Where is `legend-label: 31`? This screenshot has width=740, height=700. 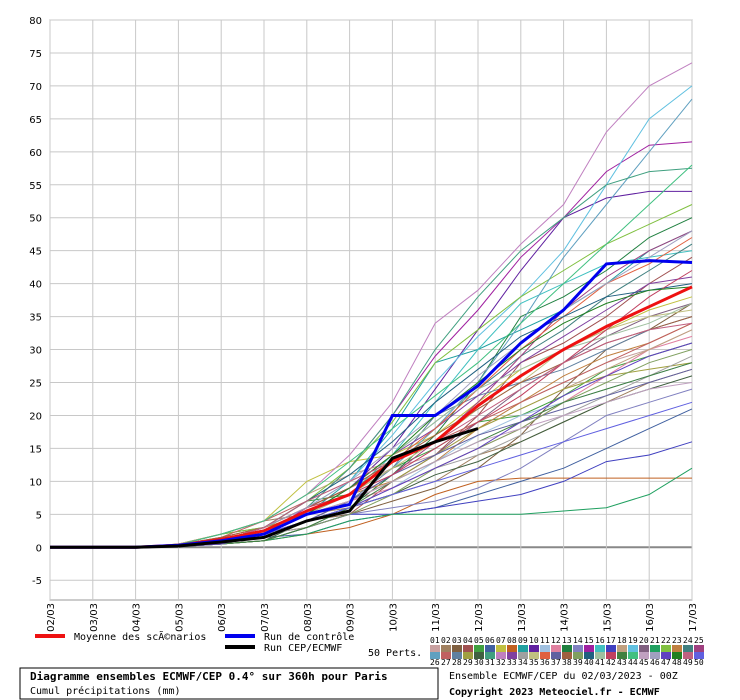 legend-label: 31 is located at coordinates (490, 662).